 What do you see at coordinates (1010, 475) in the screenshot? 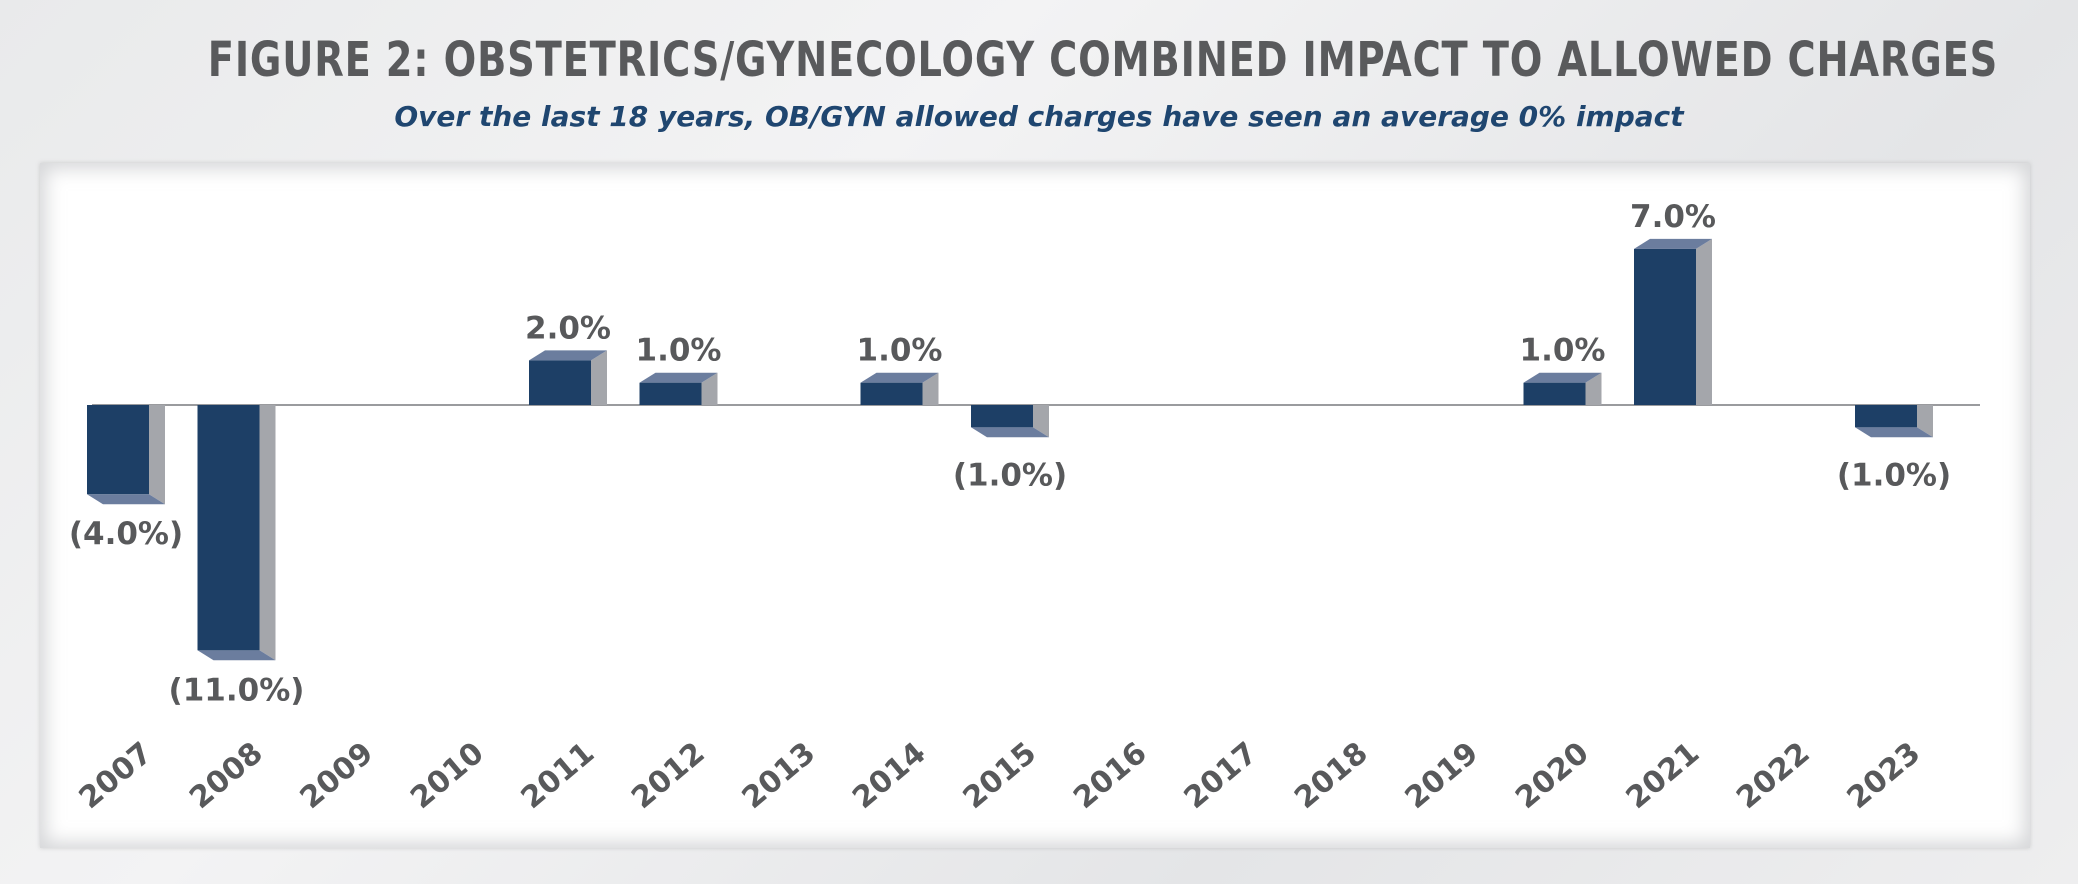
I see `data-label-2015: (1.0%)` at bounding box center [1010, 475].